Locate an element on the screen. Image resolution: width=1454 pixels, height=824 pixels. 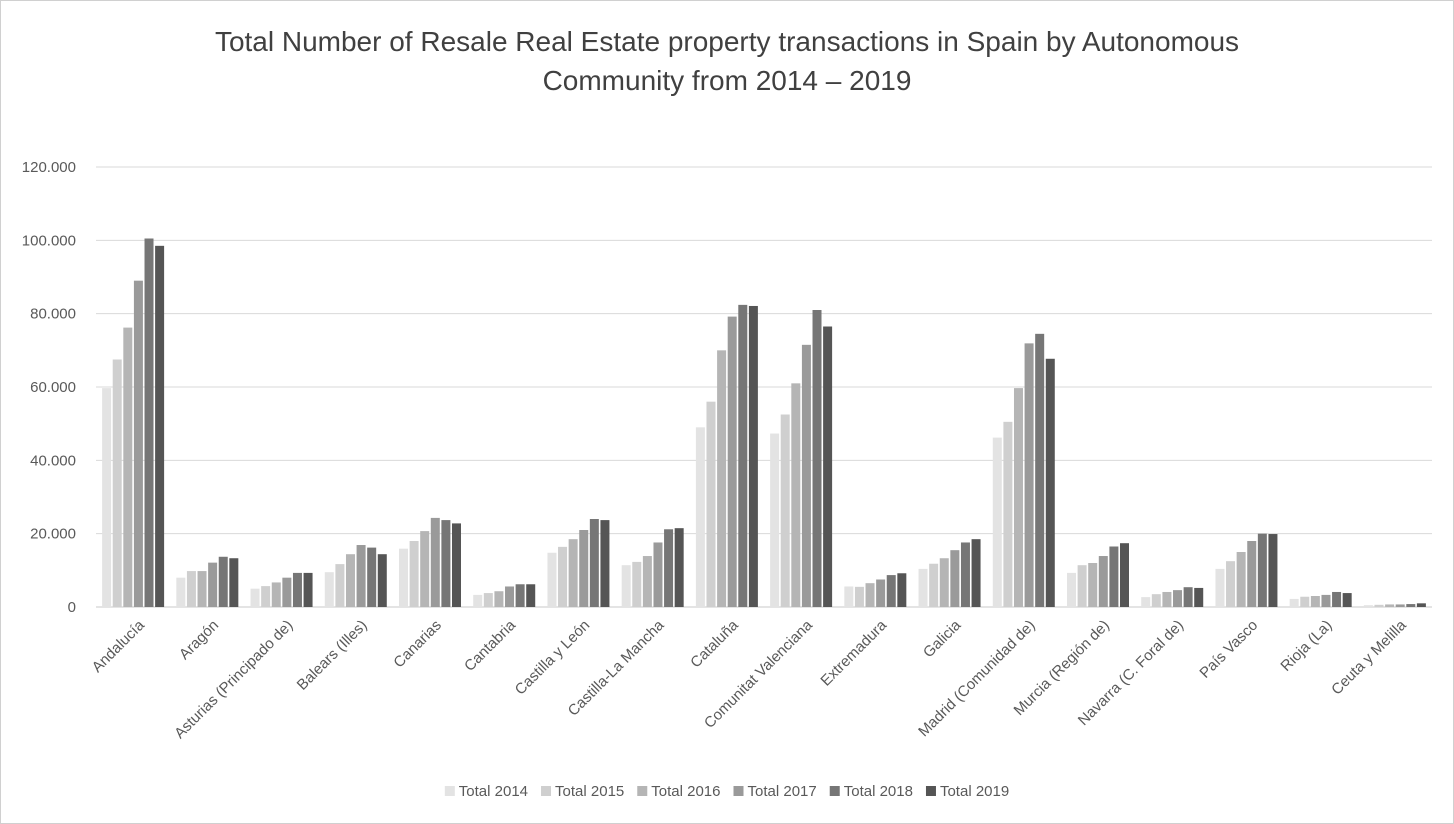
x-category-label: Extremadura is located at coordinates (853, 652).